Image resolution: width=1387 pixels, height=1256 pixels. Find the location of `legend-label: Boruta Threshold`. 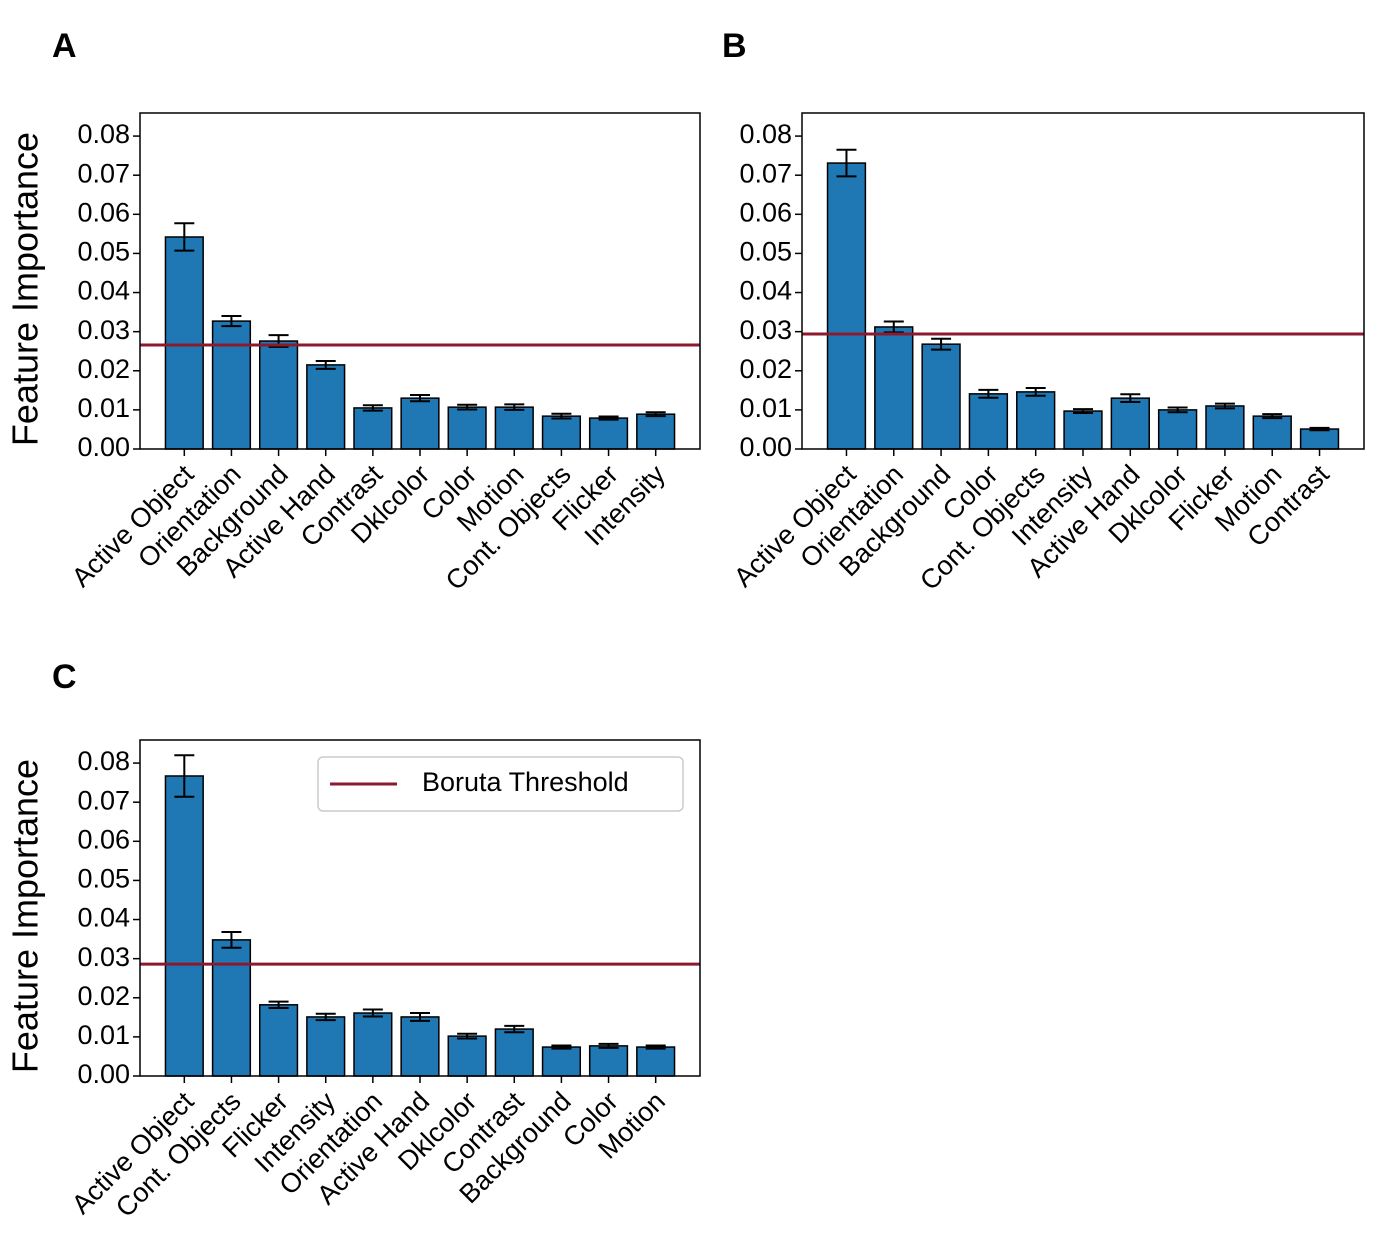

legend-label: Boruta Threshold is located at coordinates (525, 782).